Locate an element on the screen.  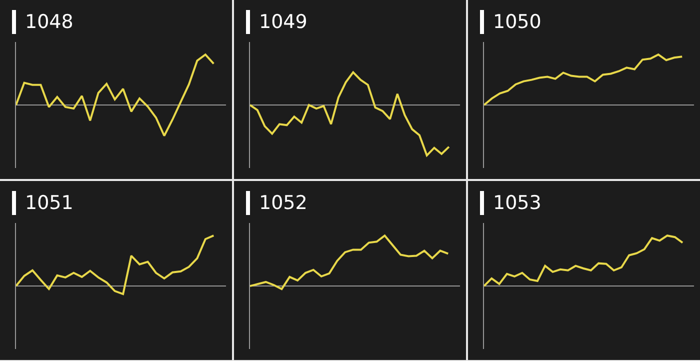
chart-title: 1048 is located at coordinates (49, 22).